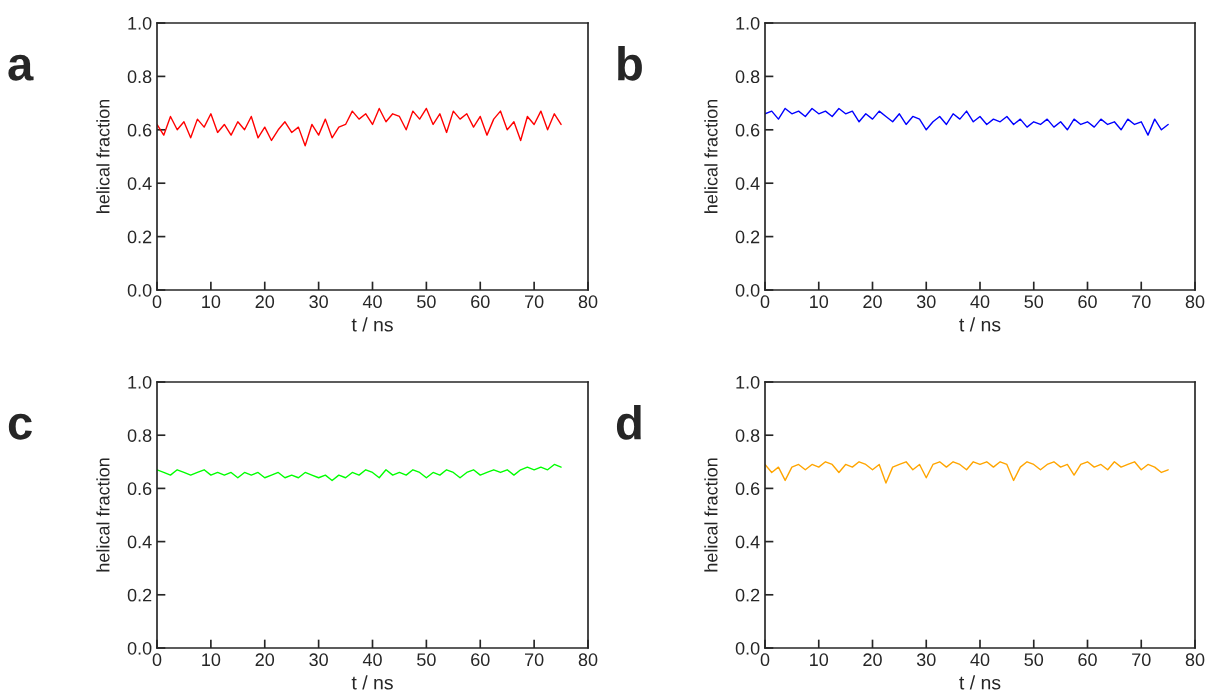 The image size is (1220, 698). What do you see at coordinates (628, 422) in the screenshot?
I see `chart-title: d` at bounding box center [628, 422].